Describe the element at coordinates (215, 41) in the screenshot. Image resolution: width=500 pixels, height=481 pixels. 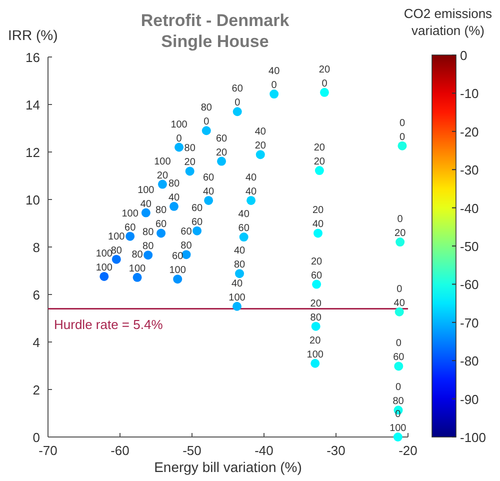
I see `chart-subtitle: Single House` at that location.